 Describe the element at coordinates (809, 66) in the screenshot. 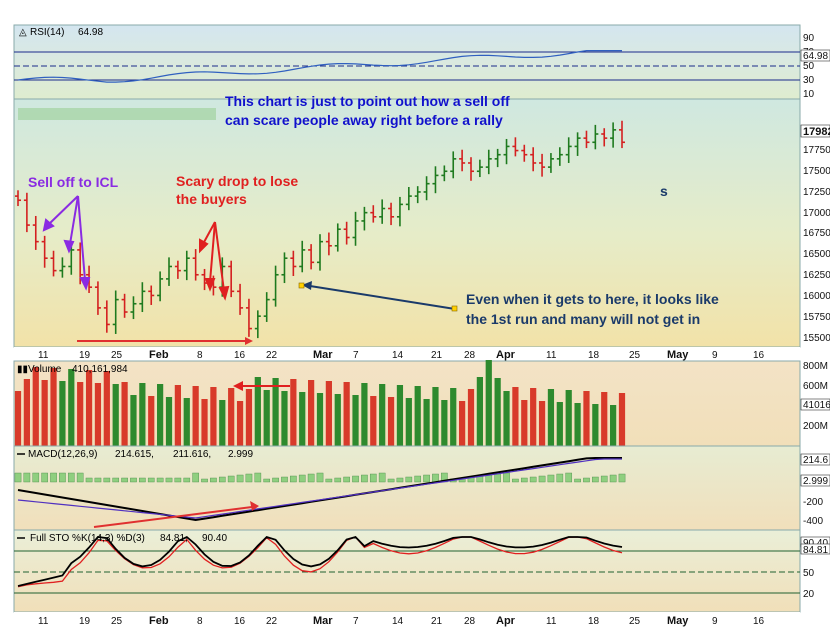

I see `rsi-tick: 50` at that location.